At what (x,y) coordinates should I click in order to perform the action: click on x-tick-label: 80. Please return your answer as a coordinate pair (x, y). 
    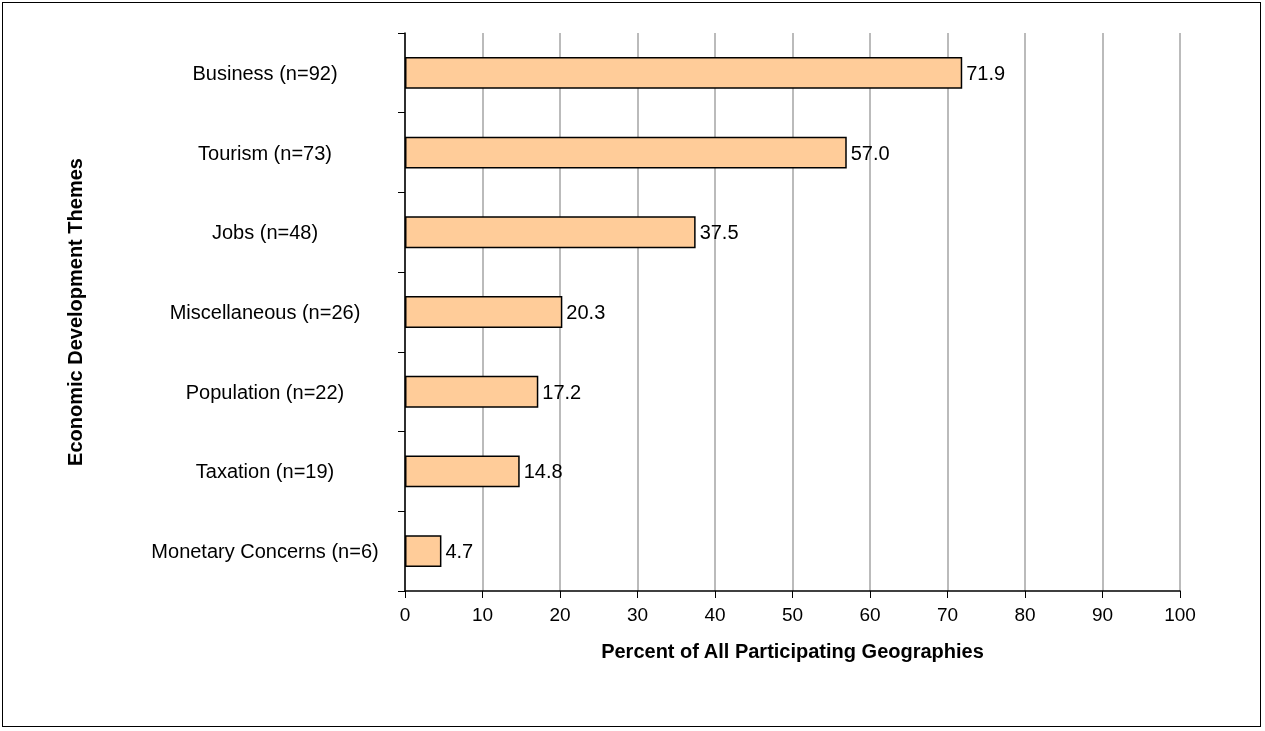
    Looking at the image, I should click on (1025, 614).